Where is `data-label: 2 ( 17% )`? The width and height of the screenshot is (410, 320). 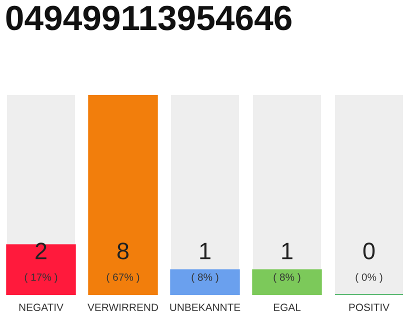
data-label: 2 ( 17% ) is located at coordinates (41, 262).